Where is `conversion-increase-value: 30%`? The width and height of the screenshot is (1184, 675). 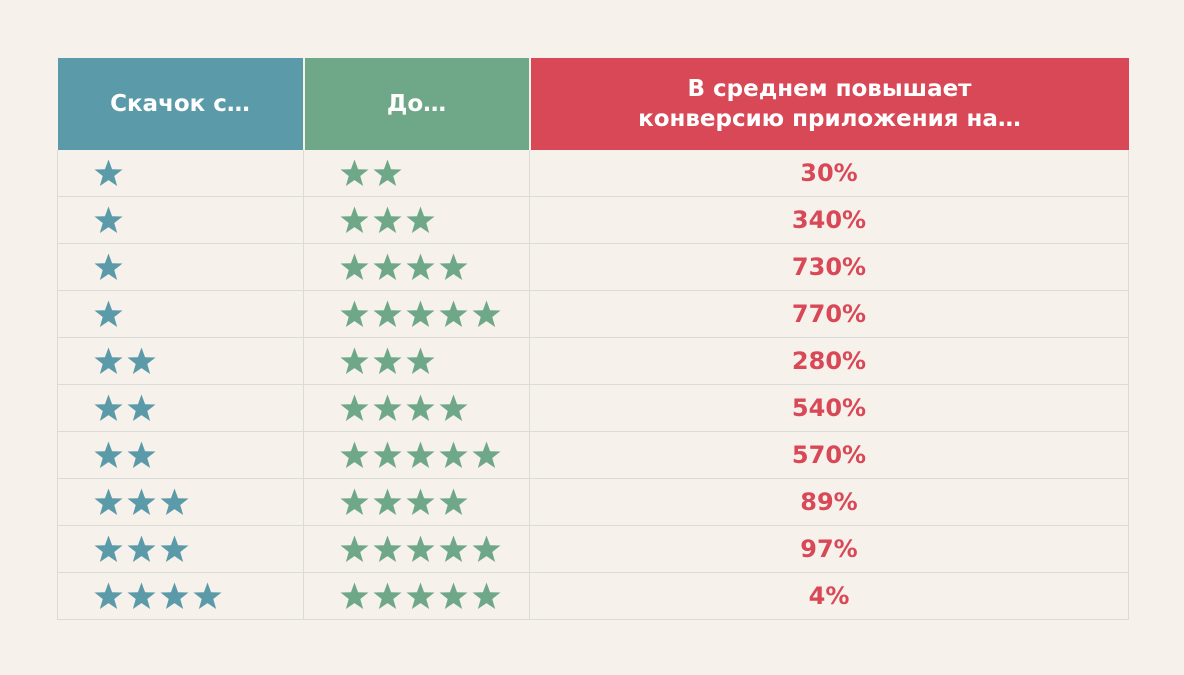 conversion-increase-value: 30% is located at coordinates (829, 173).